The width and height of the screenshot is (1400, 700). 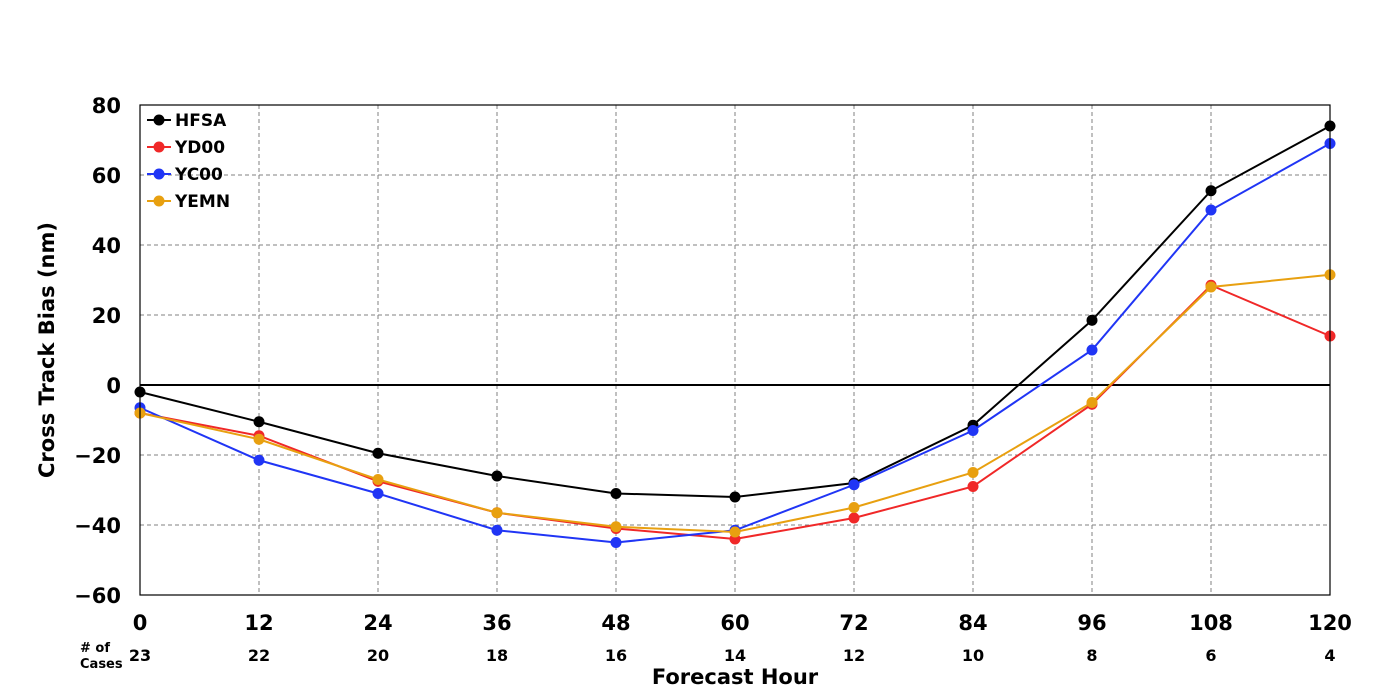 I want to click on cases-count: 14, so click(x=735, y=655).